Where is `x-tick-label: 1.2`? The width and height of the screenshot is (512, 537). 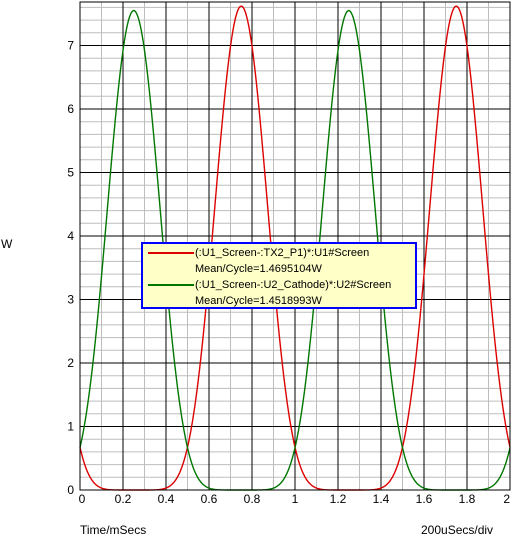 x-tick-label: 1.2 is located at coordinates (338, 499).